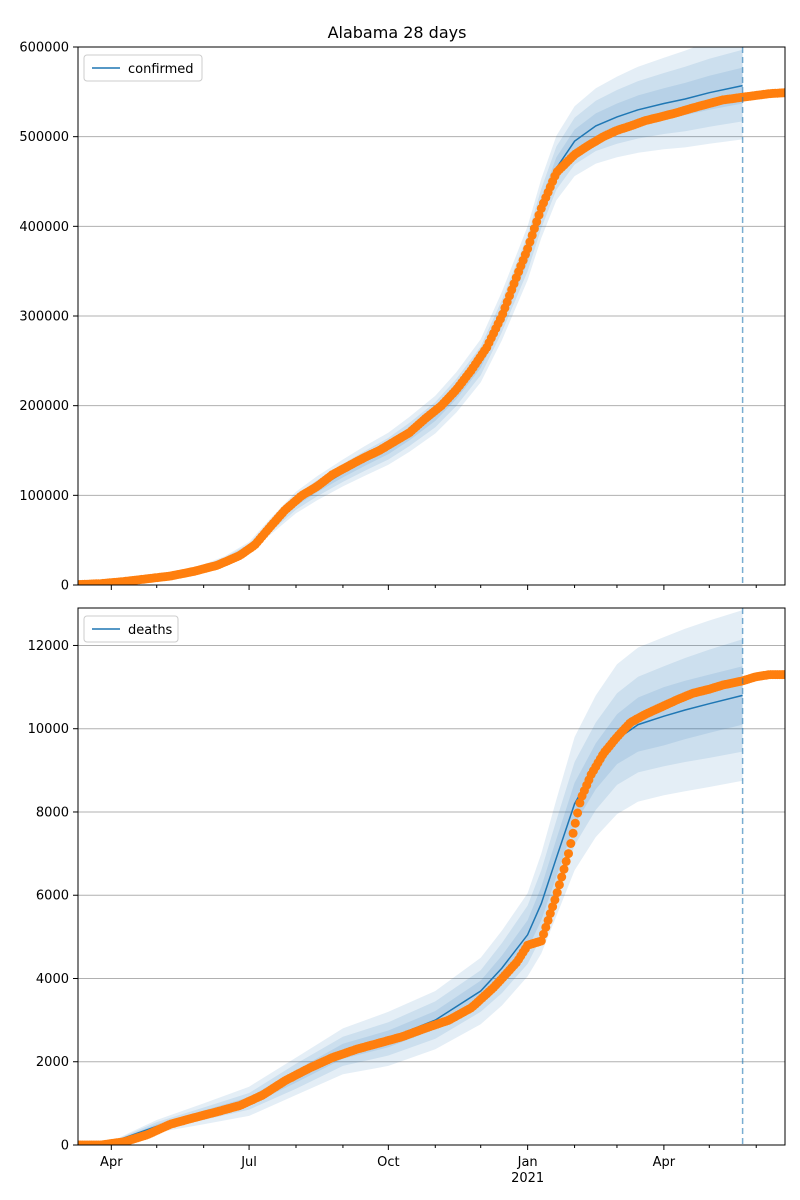  What do you see at coordinates (52, 1062) in the screenshot?
I see `y-tick-label: 2000` at bounding box center [52, 1062].